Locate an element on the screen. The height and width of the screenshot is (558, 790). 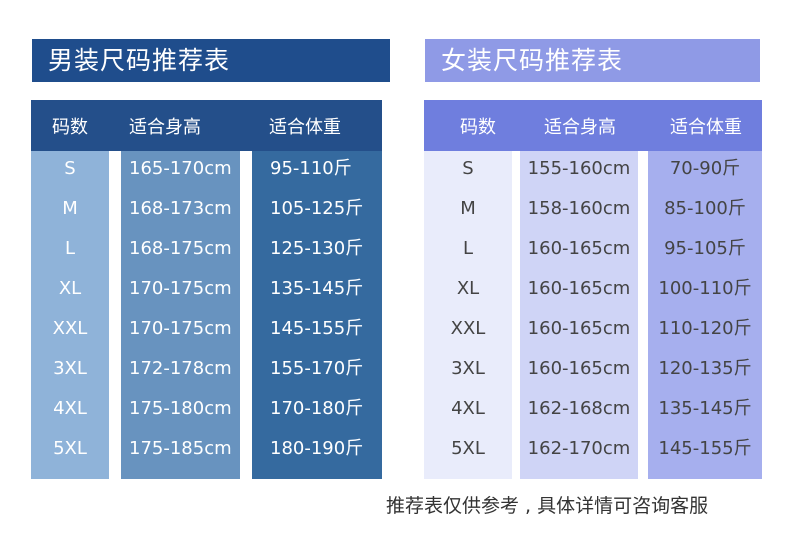
men-header-size: 码数 is located at coordinates (70, 127).